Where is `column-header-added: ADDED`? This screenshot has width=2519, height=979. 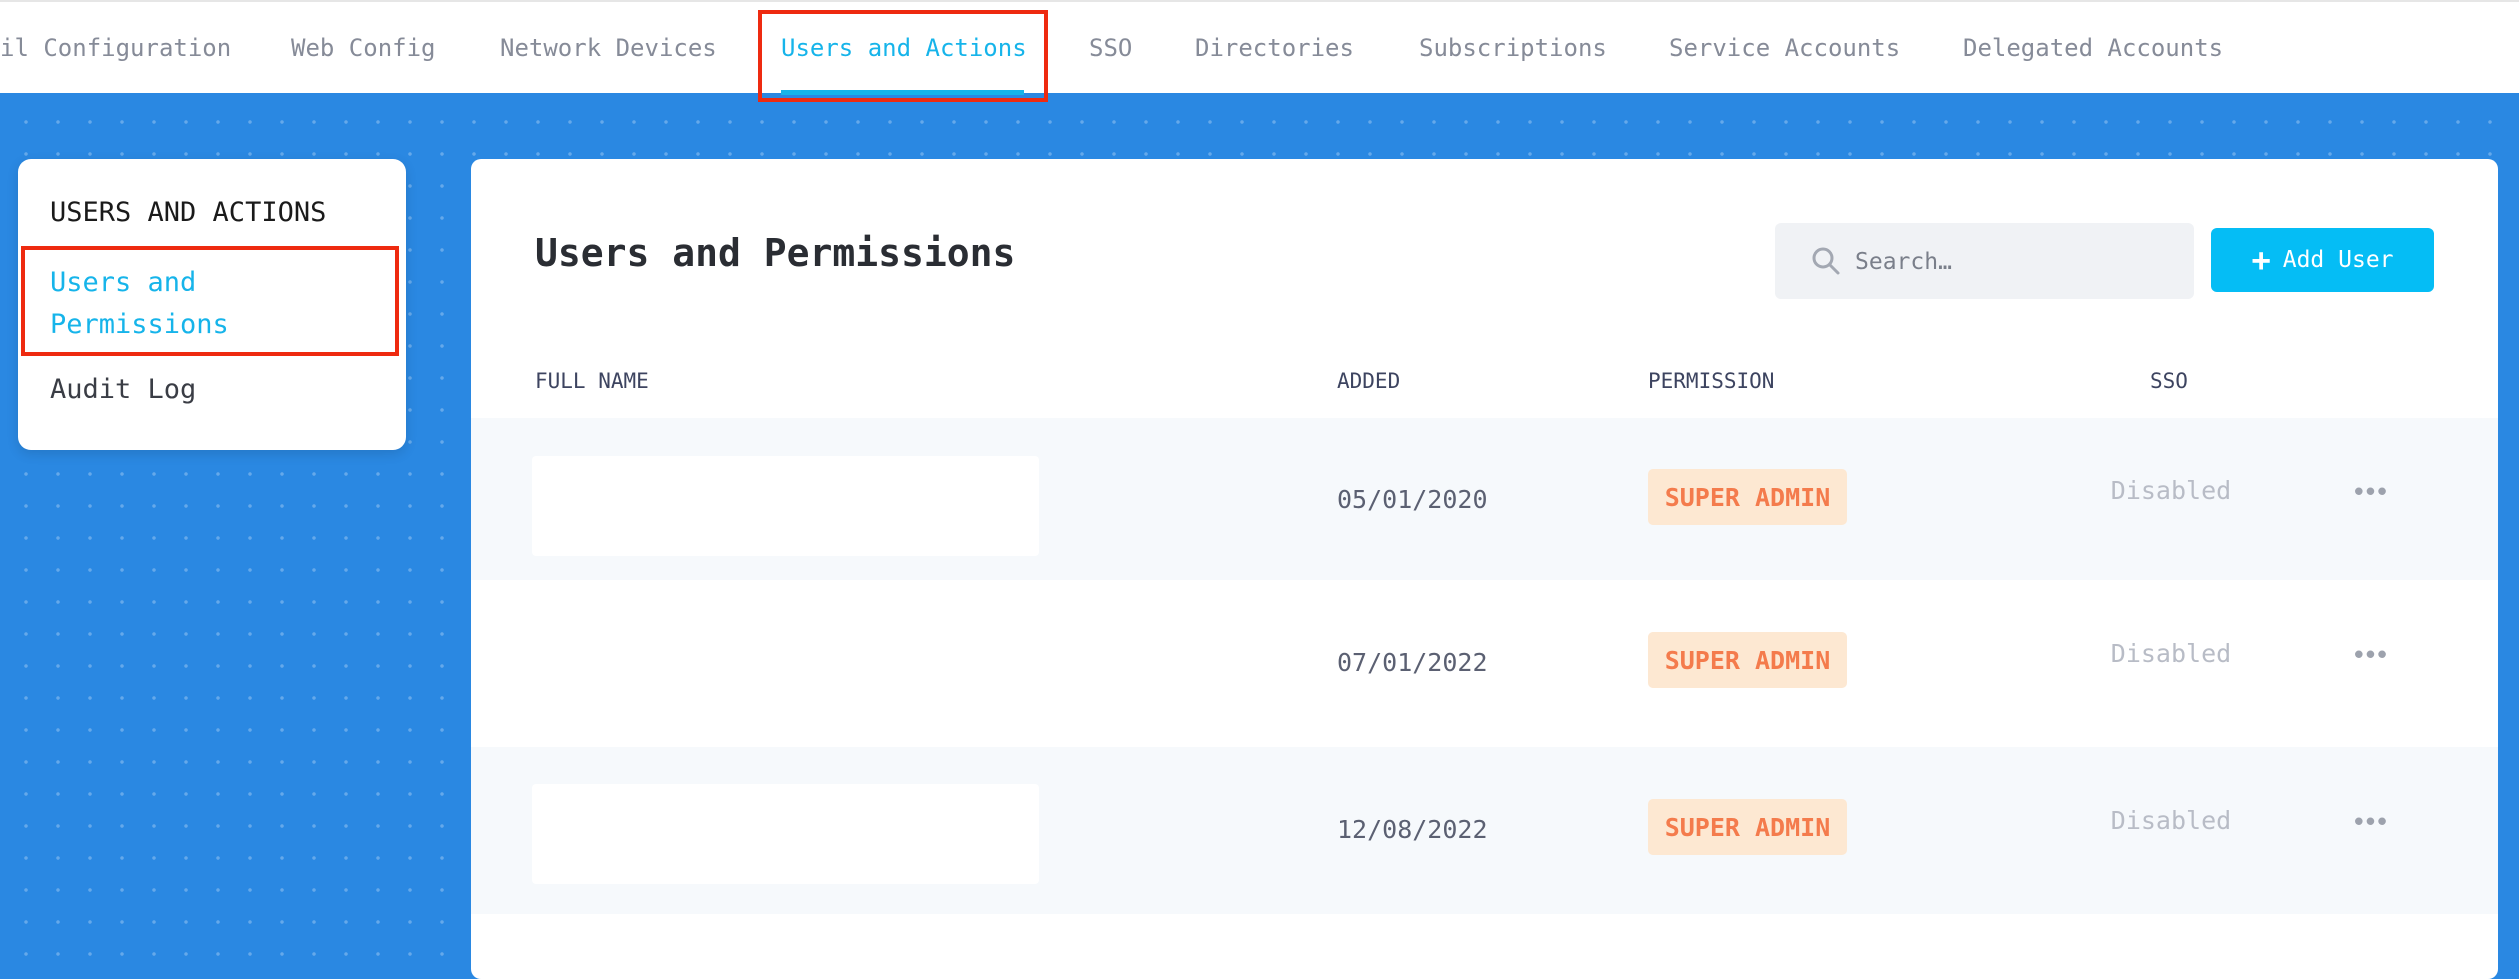 column-header-added: ADDED is located at coordinates (1369, 381).